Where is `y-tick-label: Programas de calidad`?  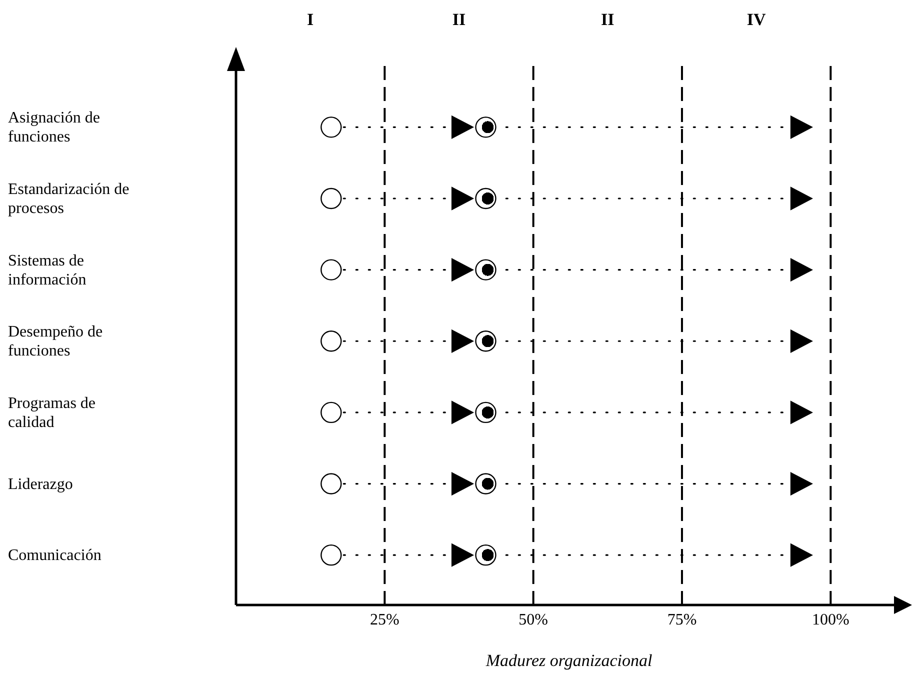 y-tick-label: Programas de calidad is located at coordinates (52, 412).